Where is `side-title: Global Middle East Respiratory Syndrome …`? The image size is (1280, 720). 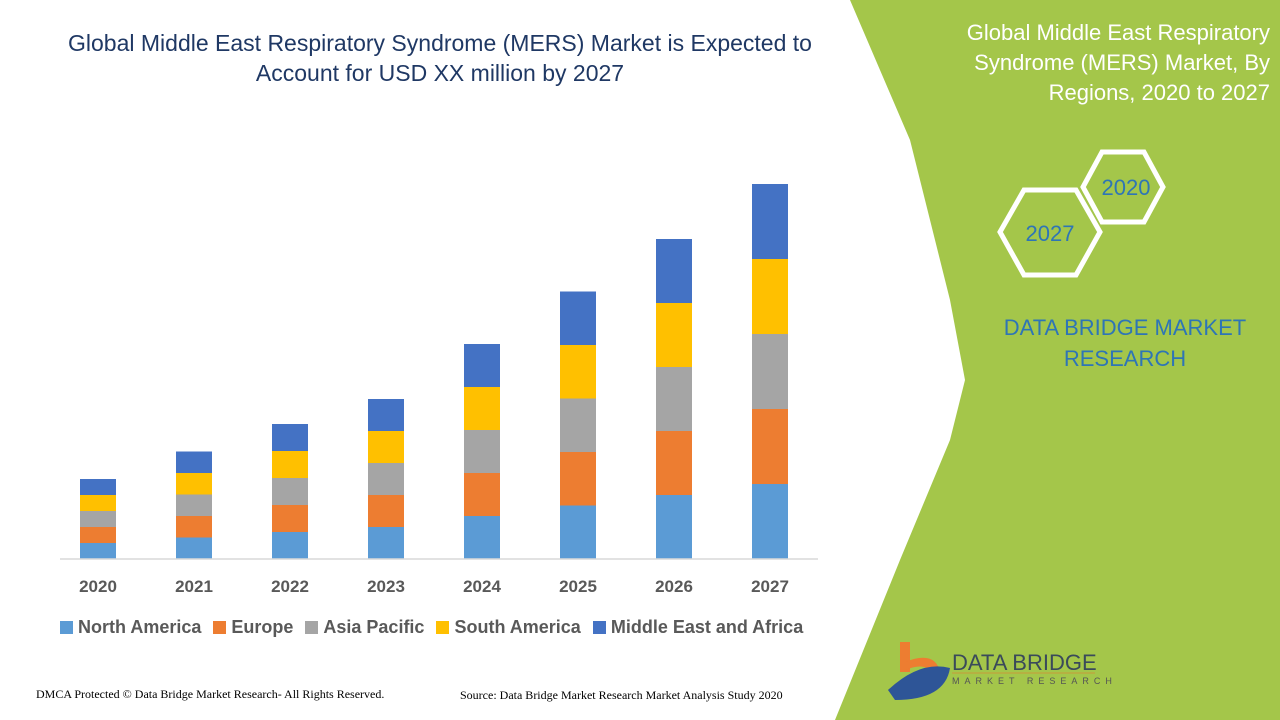
side-title: Global Middle East Respiratory Syndrome … is located at coordinates (1118, 62).